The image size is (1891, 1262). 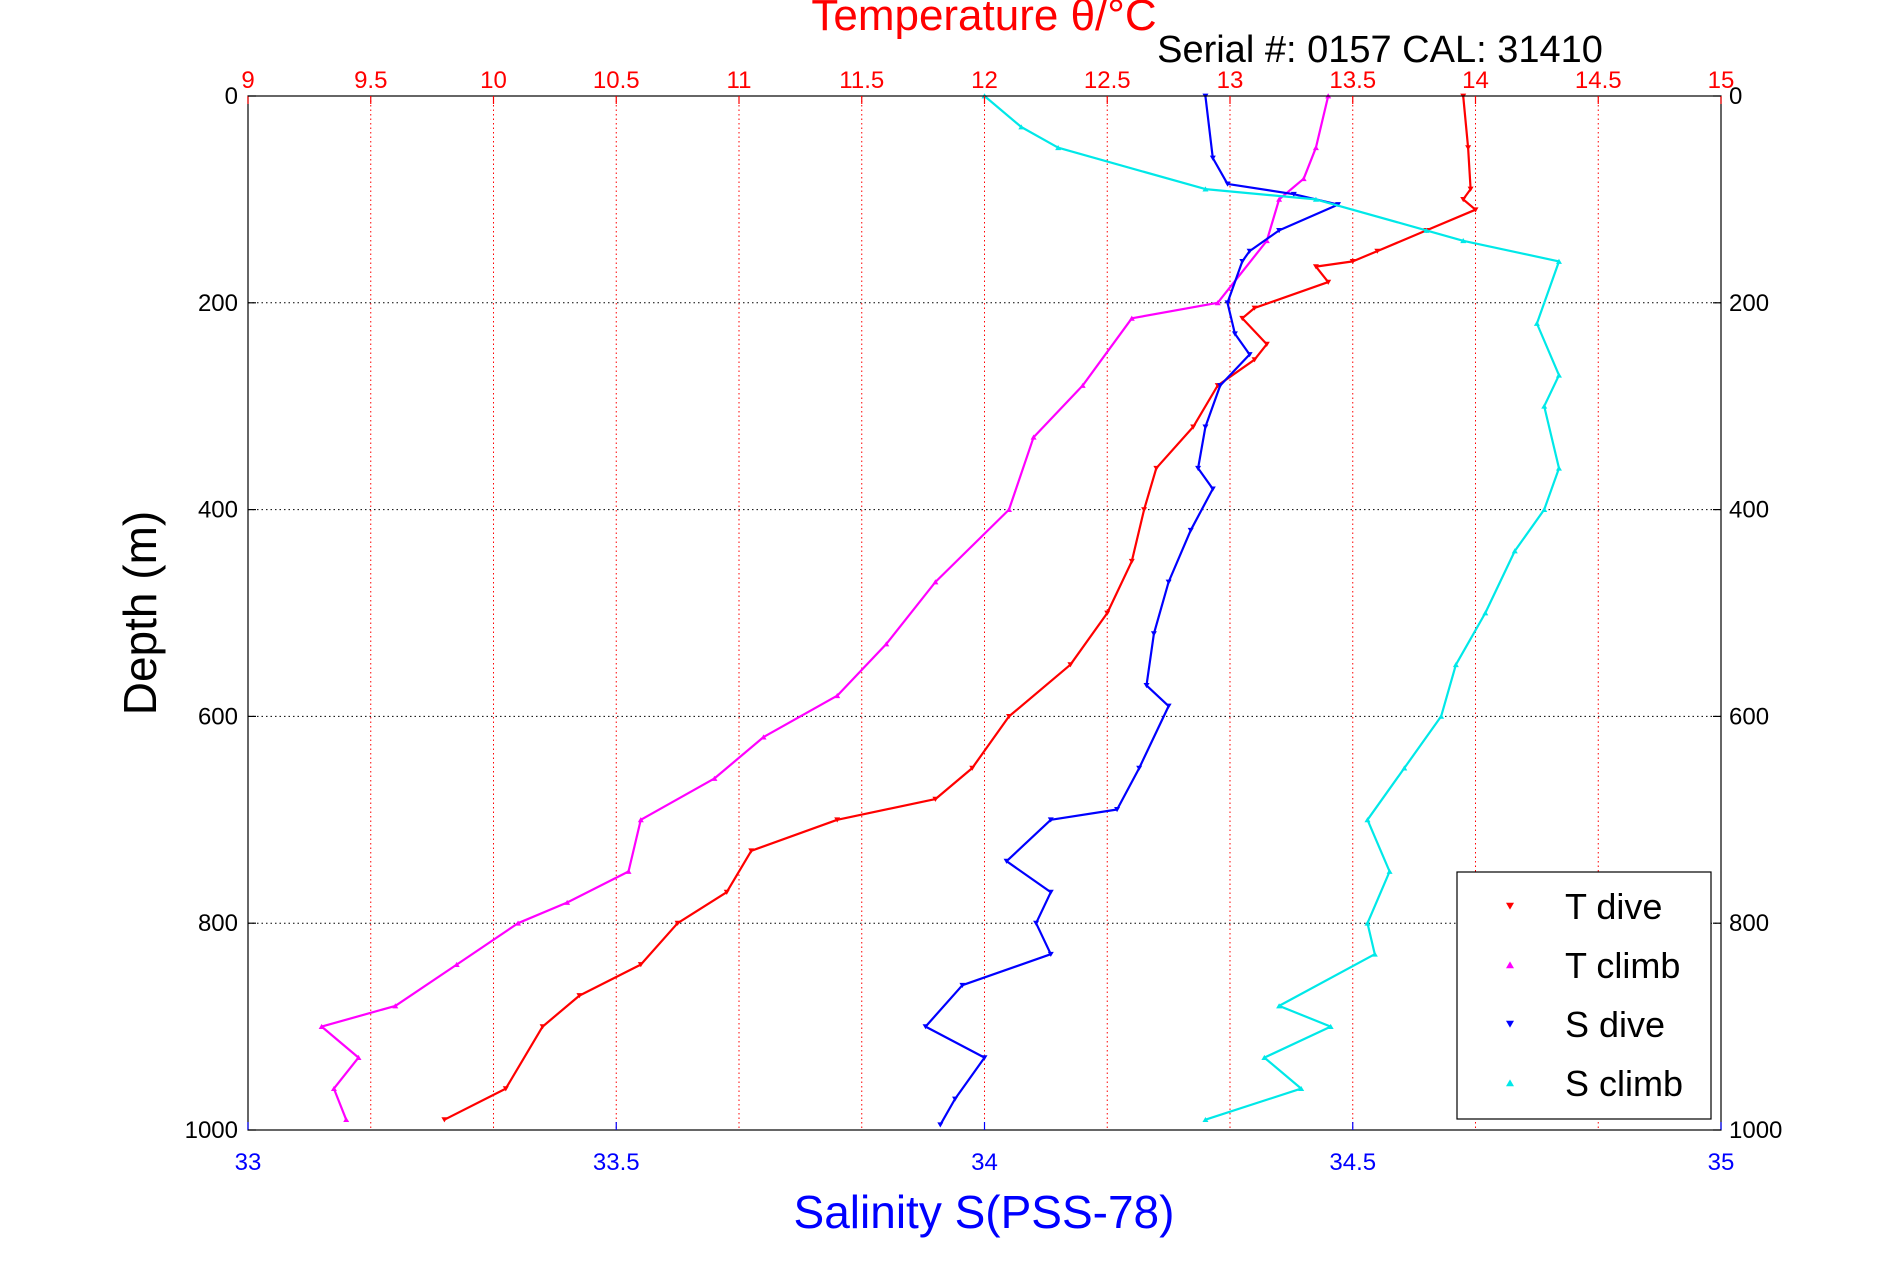 What do you see at coordinates (1230, 80) in the screenshot?
I see `temp-tick-label: 13` at bounding box center [1230, 80].